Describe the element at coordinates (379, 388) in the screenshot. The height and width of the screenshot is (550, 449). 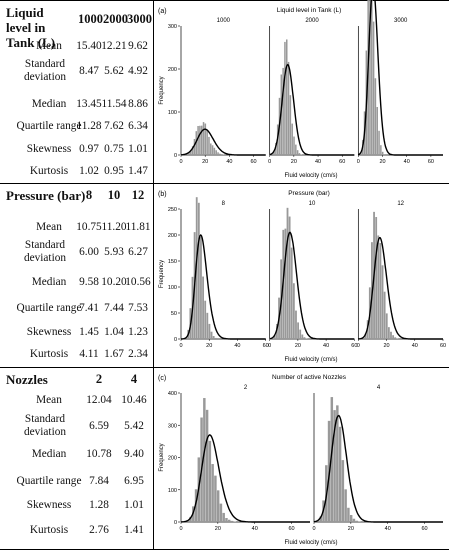
I see `facet-label: 4` at that location.